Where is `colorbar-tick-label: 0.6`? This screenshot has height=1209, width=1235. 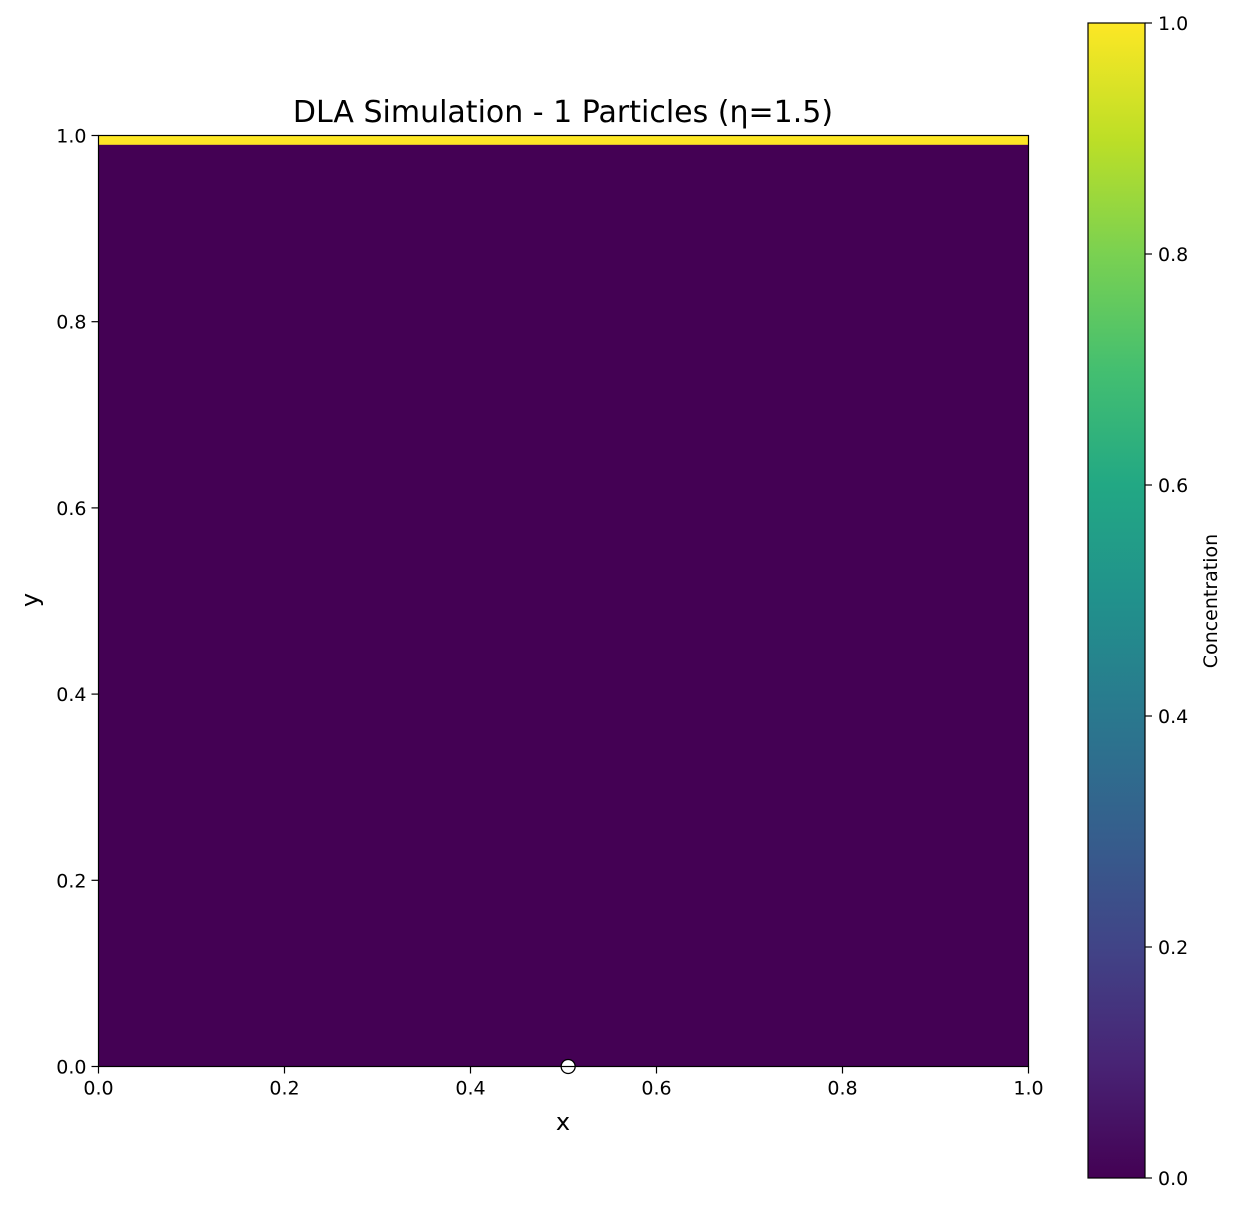
colorbar-tick-label: 0.6 is located at coordinates (1173, 486).